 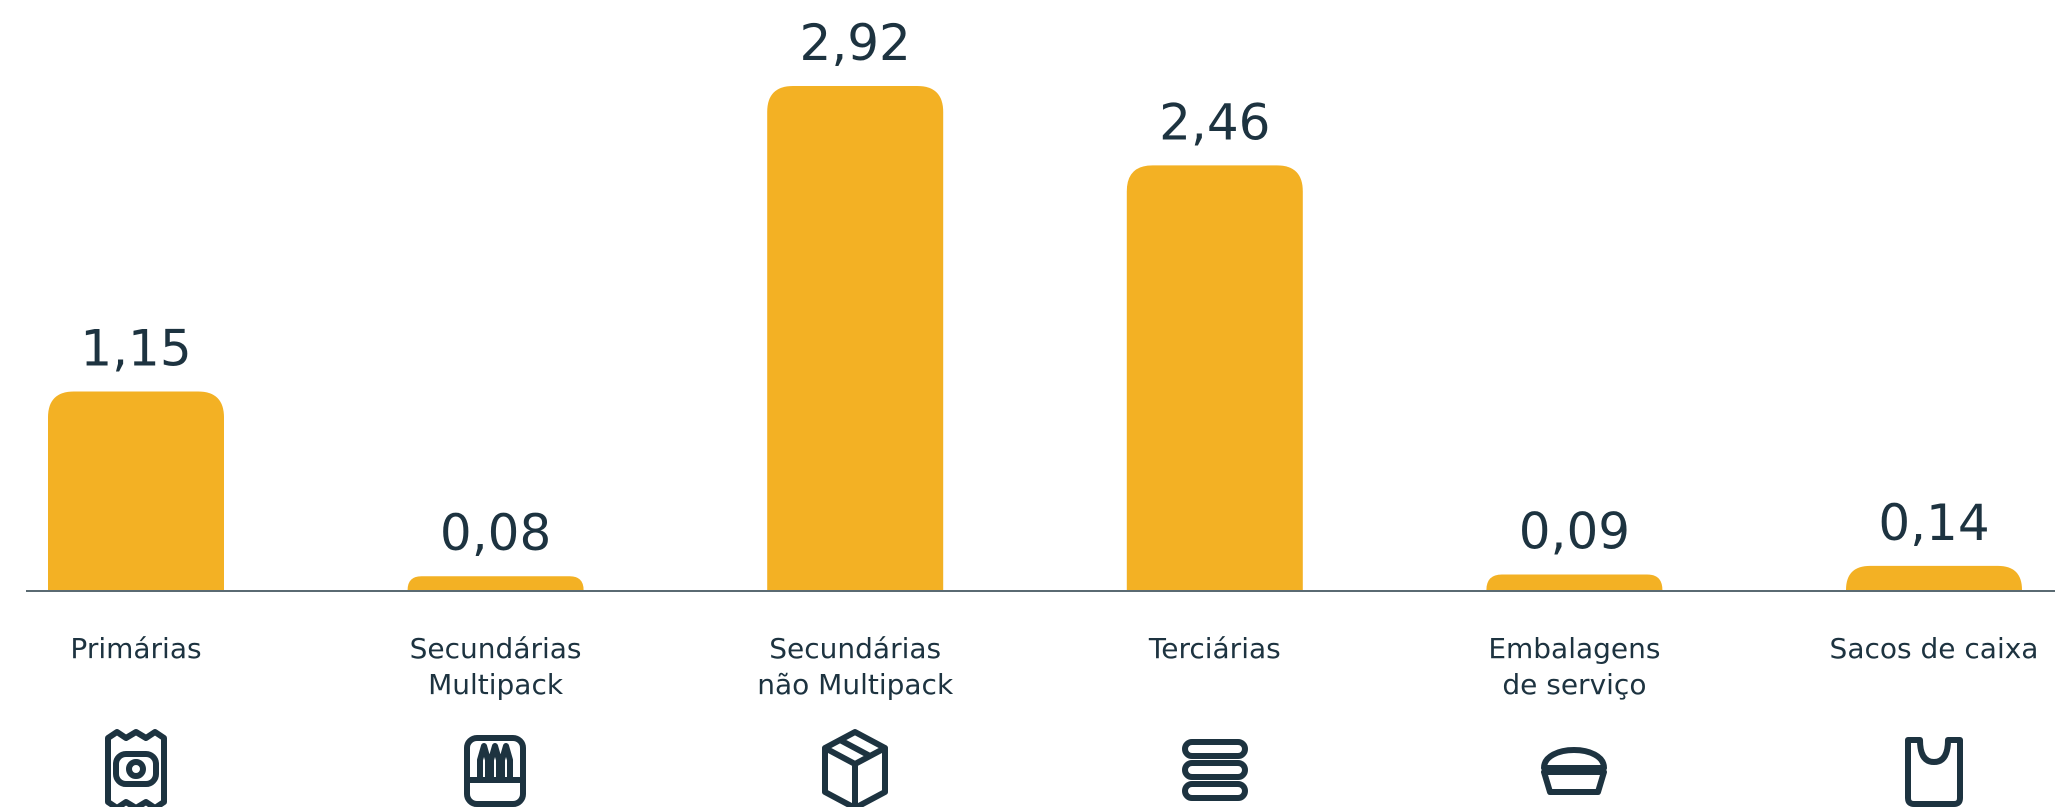 I want to click on x-tick-label: Embalagens, so click(x=1574, y=648).